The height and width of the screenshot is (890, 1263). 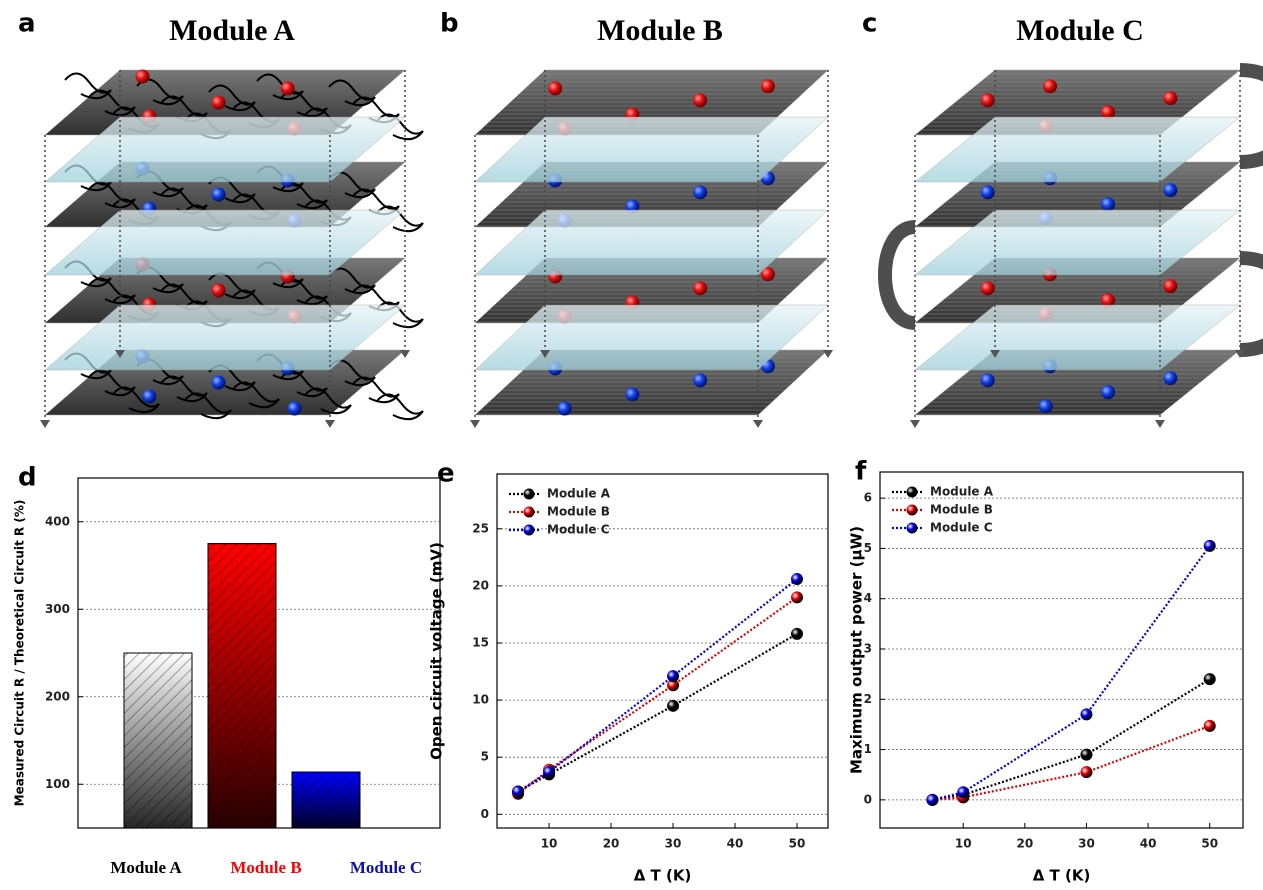 What do you see at coordinates (27, 478) in the screenshot?
I see `panel-label: d` at bounding box center [27, 478].